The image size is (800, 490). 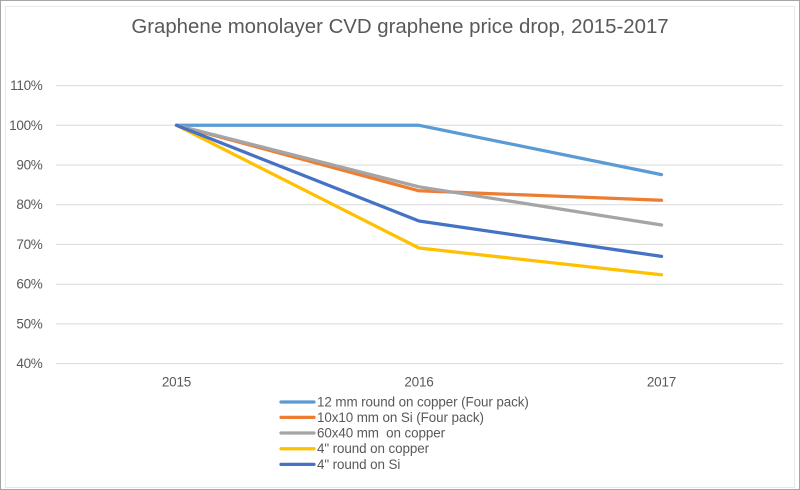 What do you see at coordinates (29, 284) in the screenshot?
I see `svg-text: 60%` at bounding box center [29, 284].